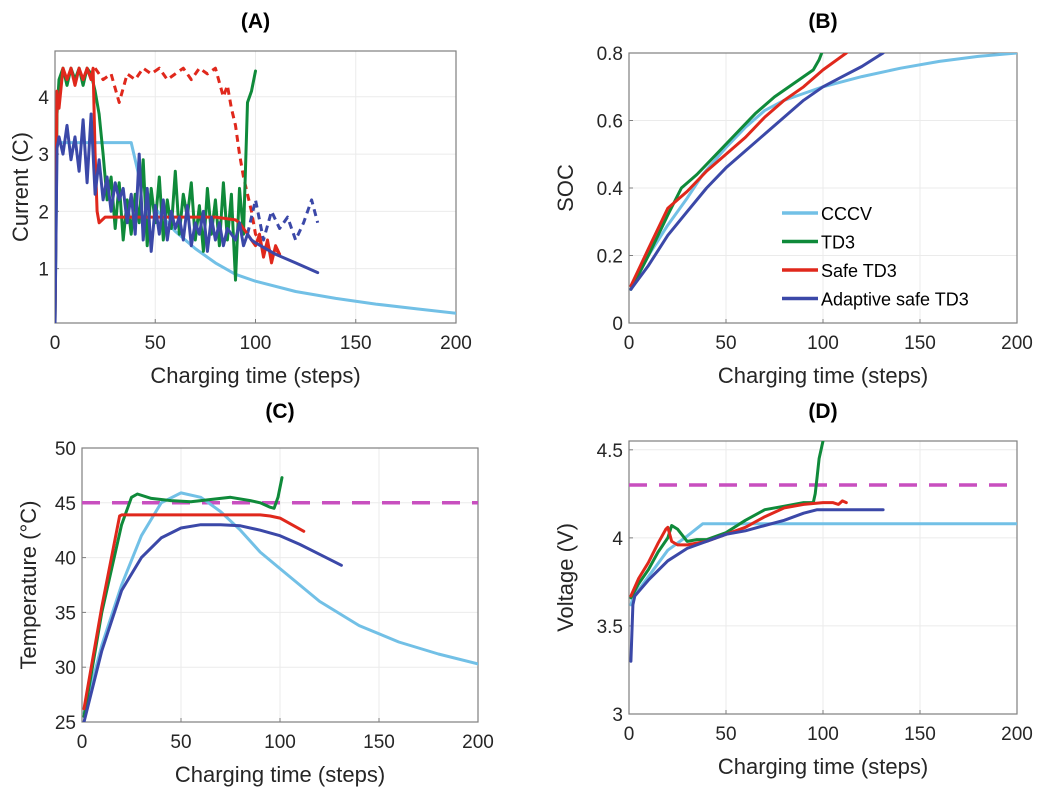 This screenshot has width=1053, height=803. Describe the element at coordinates (28, 585) in the screenshot. I see `y-axis-label: Temperature (°C)` at that location.